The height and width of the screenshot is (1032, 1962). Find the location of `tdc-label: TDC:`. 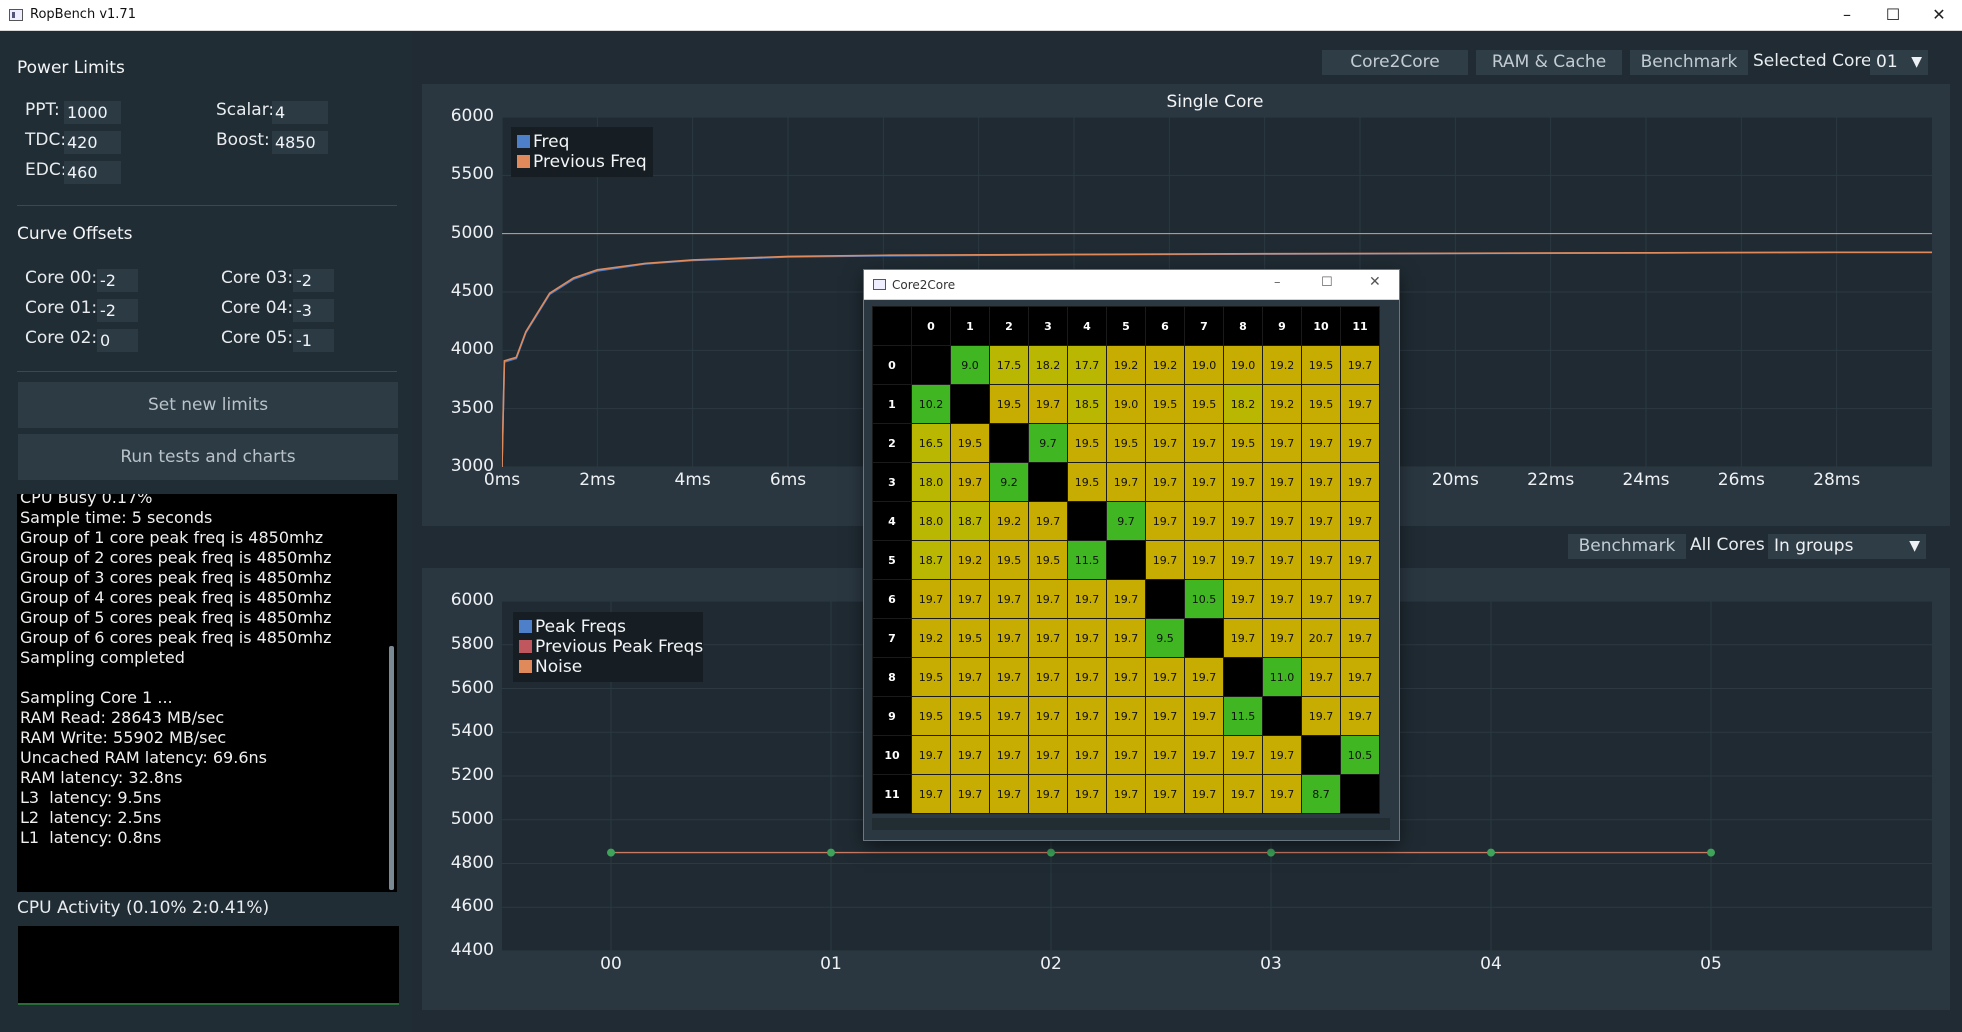

tdc-label: TDC: is located at coordinates (46, 140).